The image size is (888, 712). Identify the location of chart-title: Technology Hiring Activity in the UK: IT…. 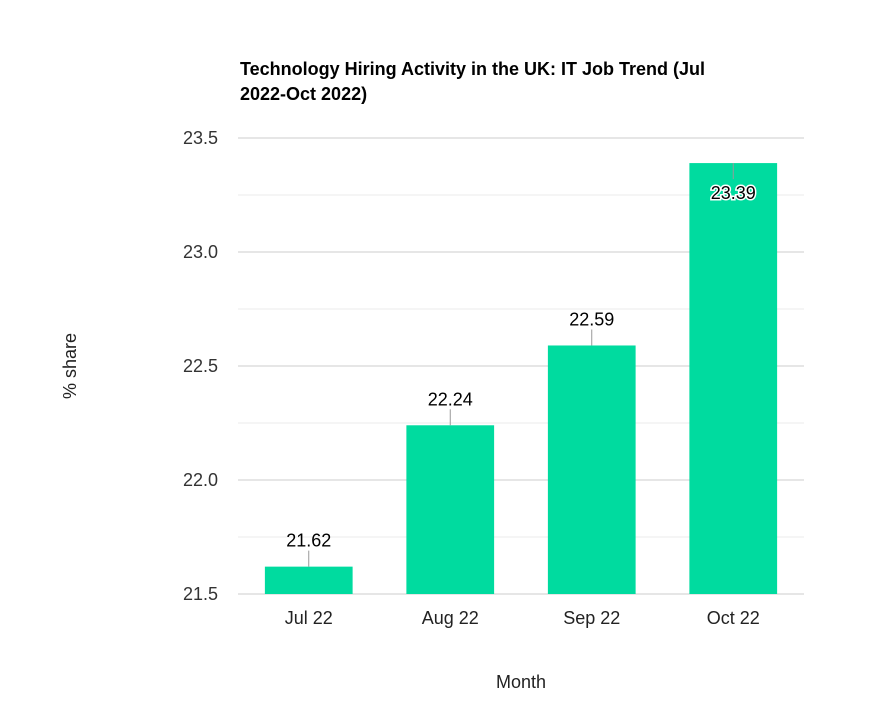
(472, 81).